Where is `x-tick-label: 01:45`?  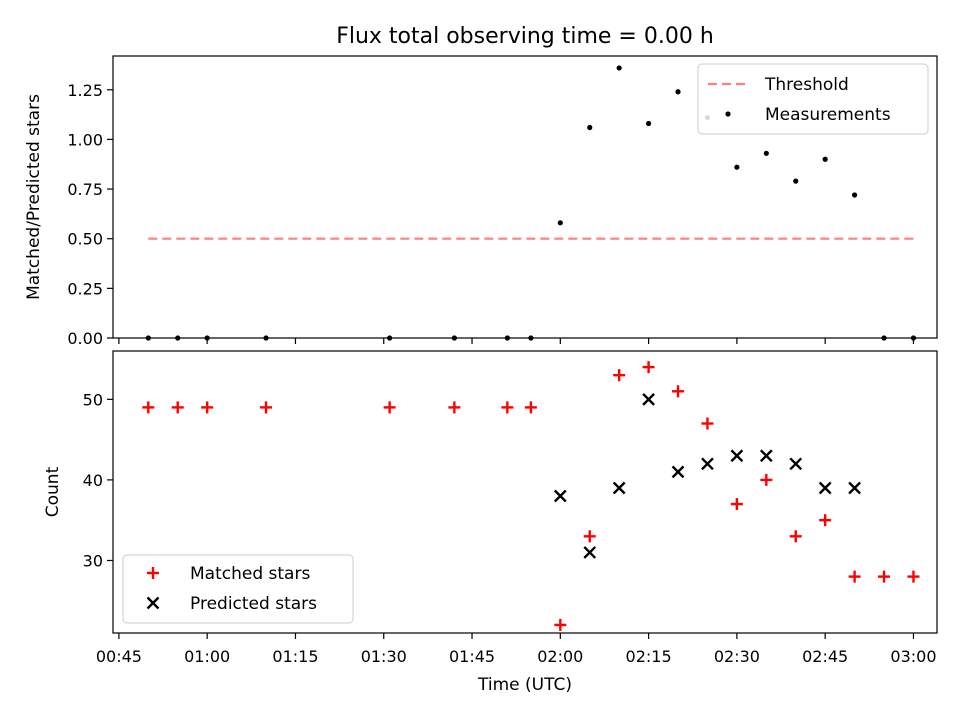 x-tick-label: 01:45 is located at coordinates (472, 656).